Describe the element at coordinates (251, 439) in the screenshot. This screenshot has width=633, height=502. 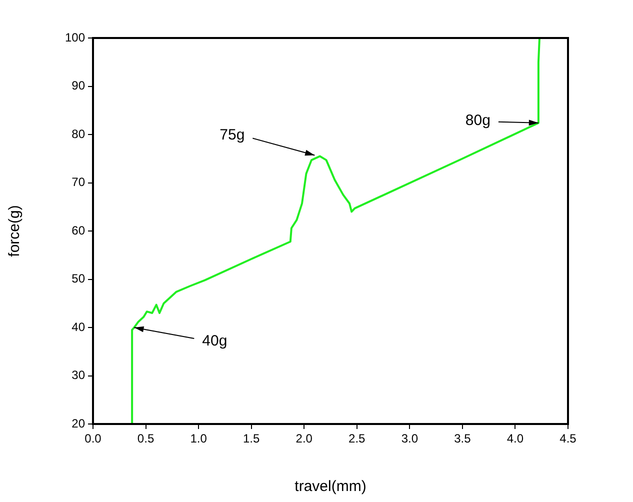
I see `x-tick-label: 1.5` at that location.